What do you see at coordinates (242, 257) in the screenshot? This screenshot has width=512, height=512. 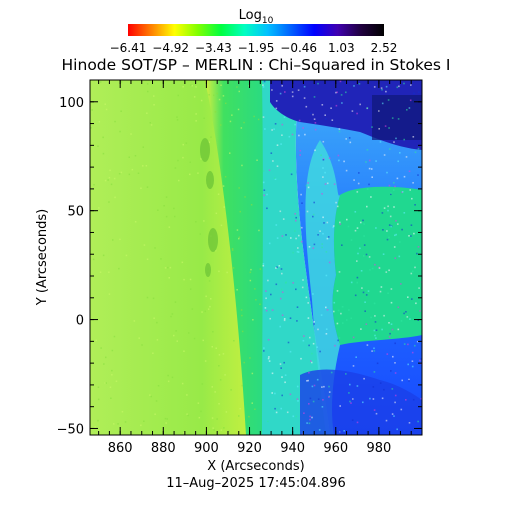 I see `region-limb` at bounding box center [242, 257].